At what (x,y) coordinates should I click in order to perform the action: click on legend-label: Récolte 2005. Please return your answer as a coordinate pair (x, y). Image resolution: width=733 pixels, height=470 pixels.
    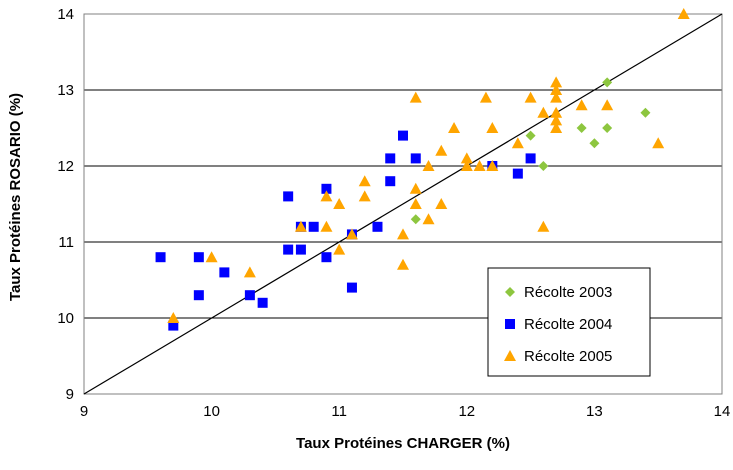
    Looking at the image, I should click on (568, 356).